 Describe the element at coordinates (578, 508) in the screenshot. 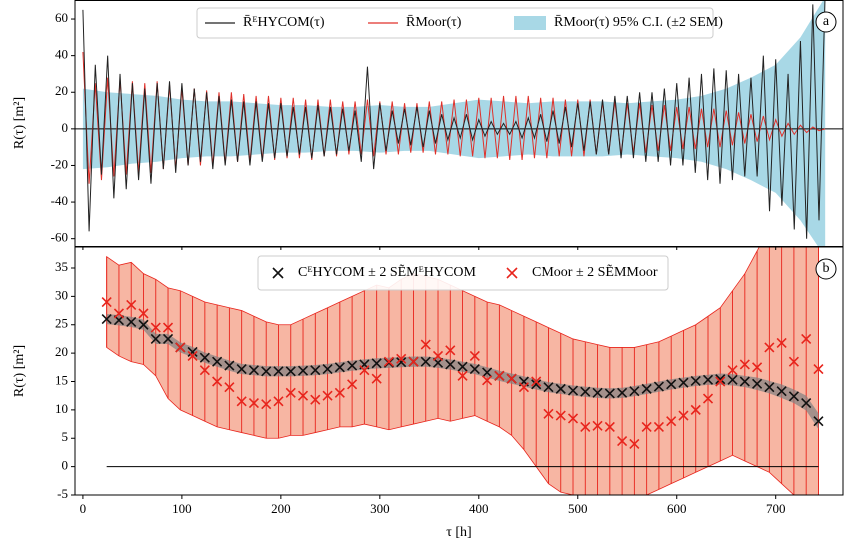

I see `x-tick-label: 500` at that location.